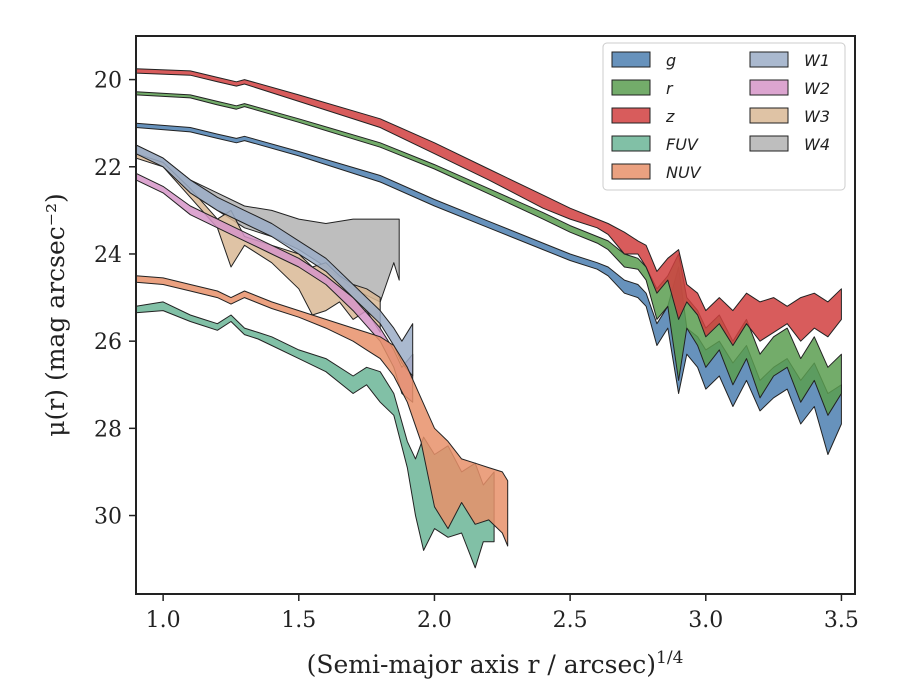  Describe the element at coordinates (631, 115) in the screenshot. I see `legend-swatch-z` at that location.